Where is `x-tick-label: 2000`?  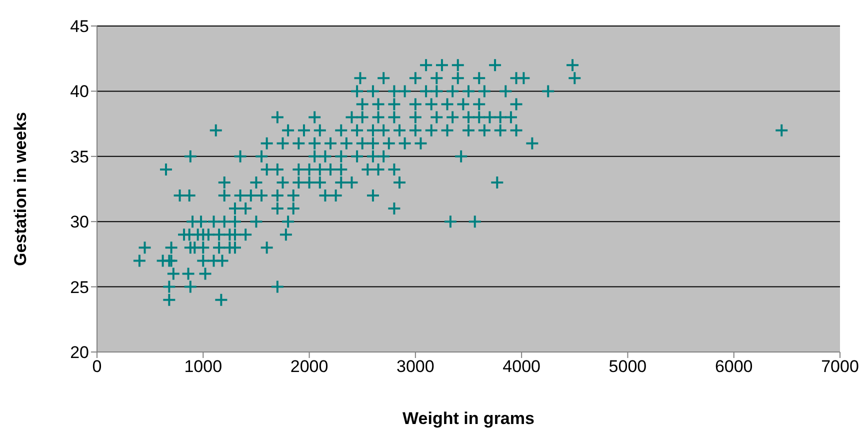 x-tick-label: 2000 is located at coordinates (309, 366).